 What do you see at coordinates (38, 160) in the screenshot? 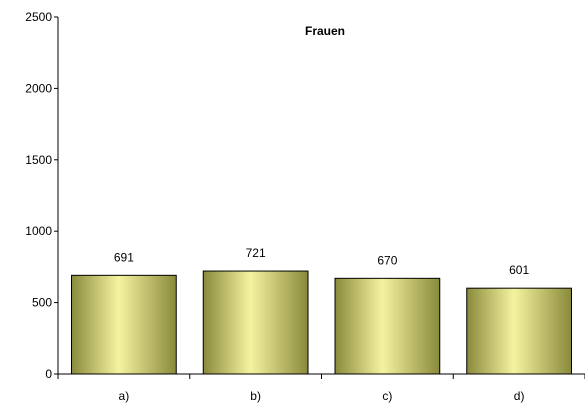
I see `y-tick-label: 1500` at bounding box center [38, 160].